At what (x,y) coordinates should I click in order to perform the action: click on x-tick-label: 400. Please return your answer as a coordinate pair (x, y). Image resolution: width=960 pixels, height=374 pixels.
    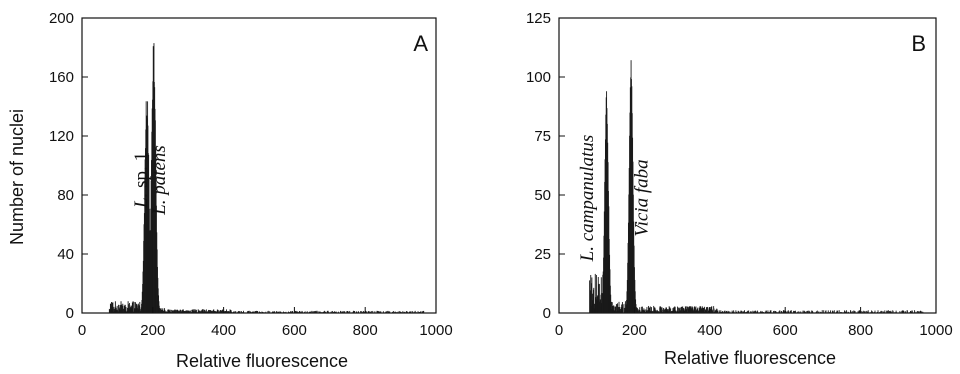
    Looking at the image, I should click on (709, 330).